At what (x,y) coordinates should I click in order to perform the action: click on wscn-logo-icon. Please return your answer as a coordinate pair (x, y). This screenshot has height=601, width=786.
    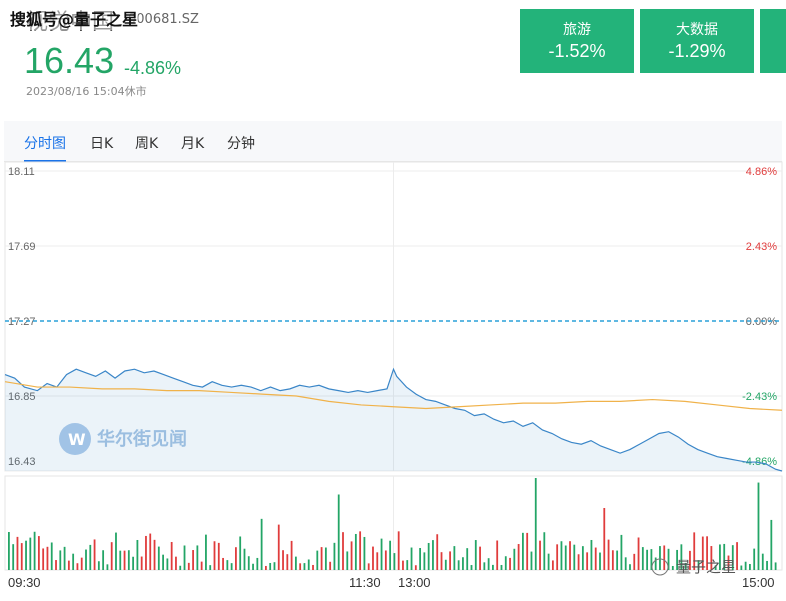
    Looking at the image, I should click on (75, 439).